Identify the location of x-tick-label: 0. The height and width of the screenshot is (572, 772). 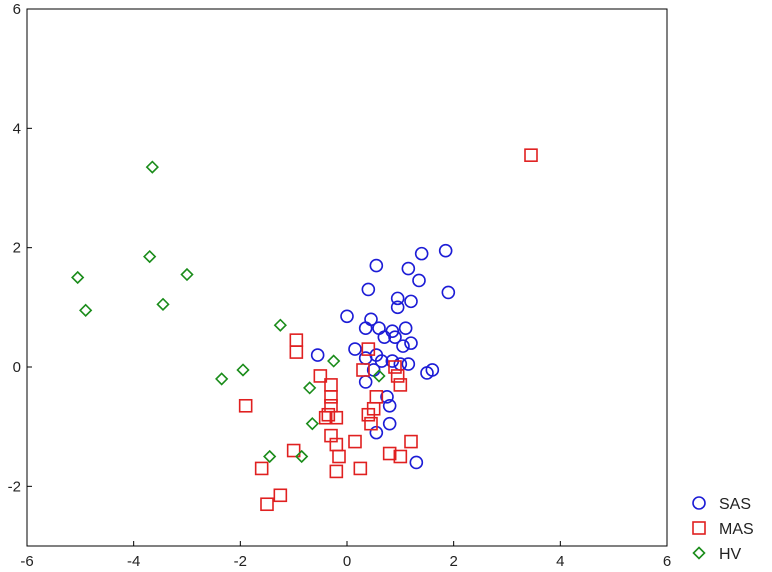
(347, 561).